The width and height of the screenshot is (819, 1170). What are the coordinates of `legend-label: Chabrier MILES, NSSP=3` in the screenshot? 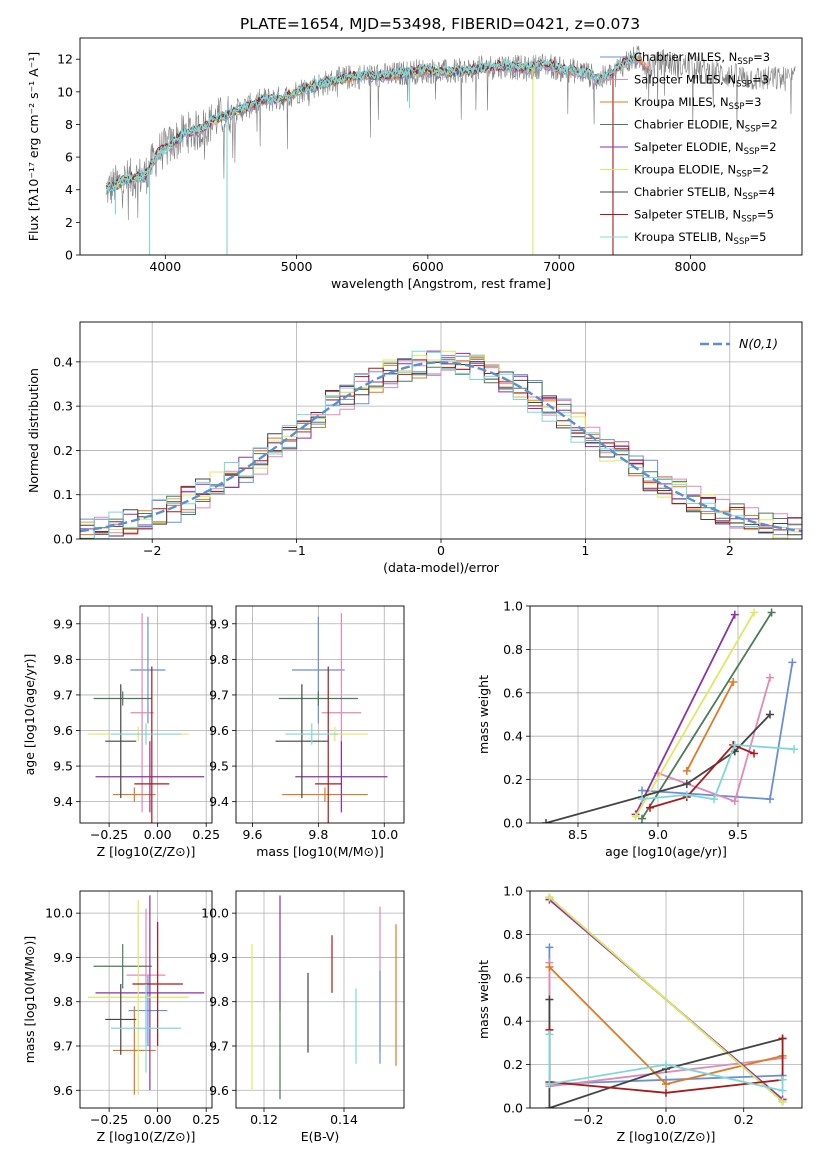 It's located at (702, 58).